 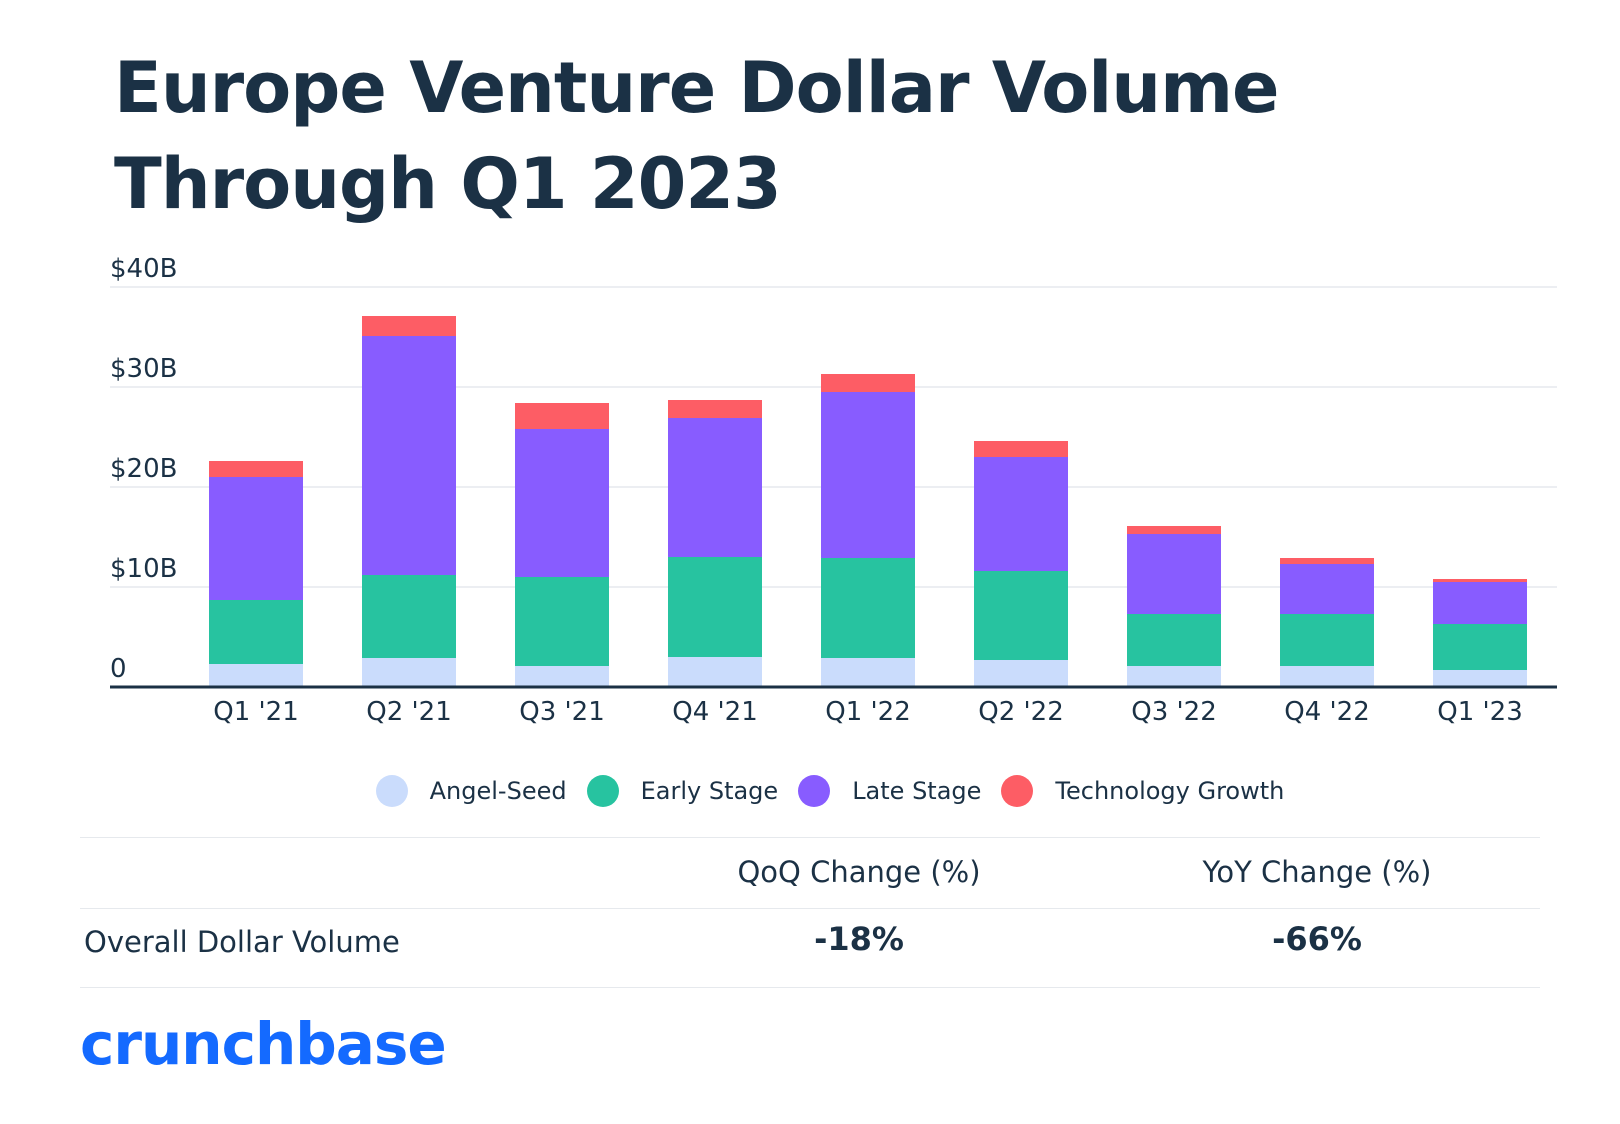 What do you see at coordinates (859, 872) in the screenshot?
I see `qoq-header: QoQ Change (%)` at bounding box center [859, 872].